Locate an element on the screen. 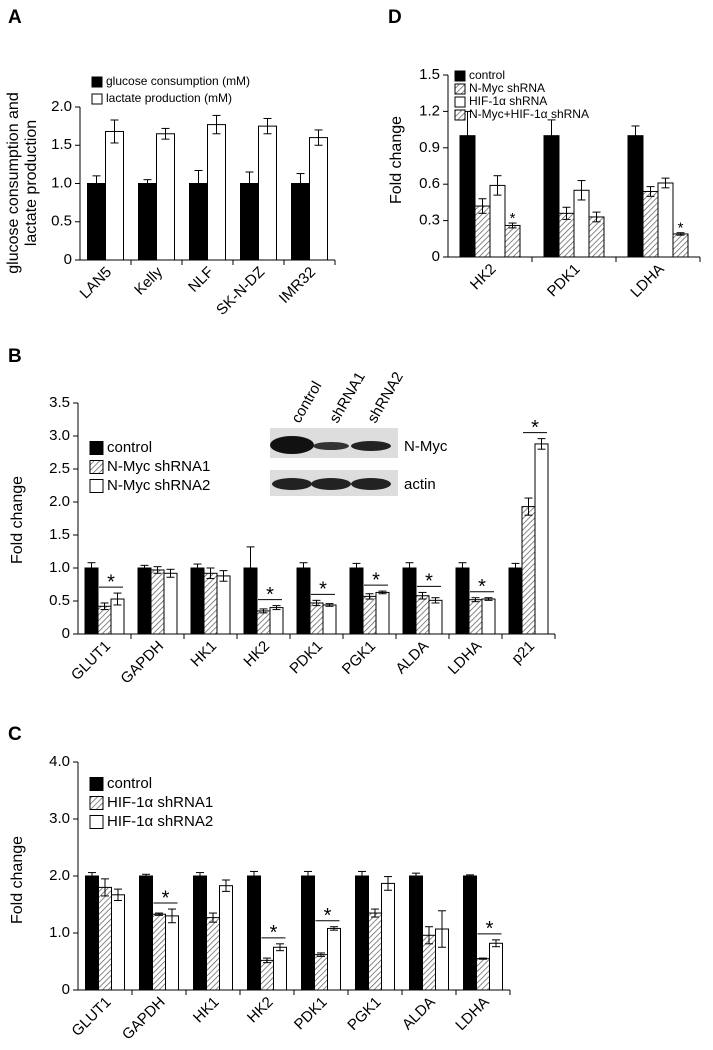  y-tick-label: 1.5 is located at coordinates (61, 144).